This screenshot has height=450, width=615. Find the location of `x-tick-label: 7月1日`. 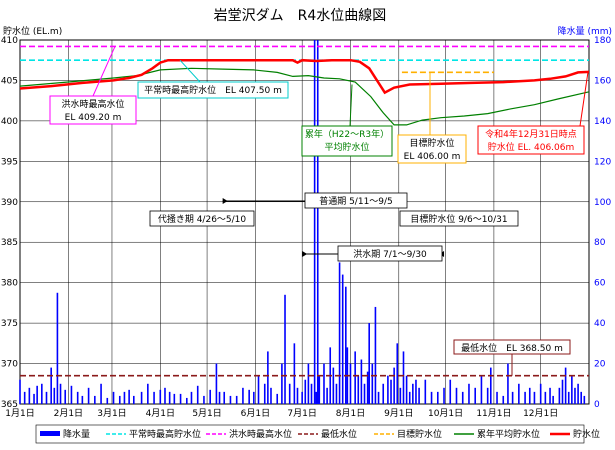

x-tick-label: 7月1日 is located at coordinates (301, 413).